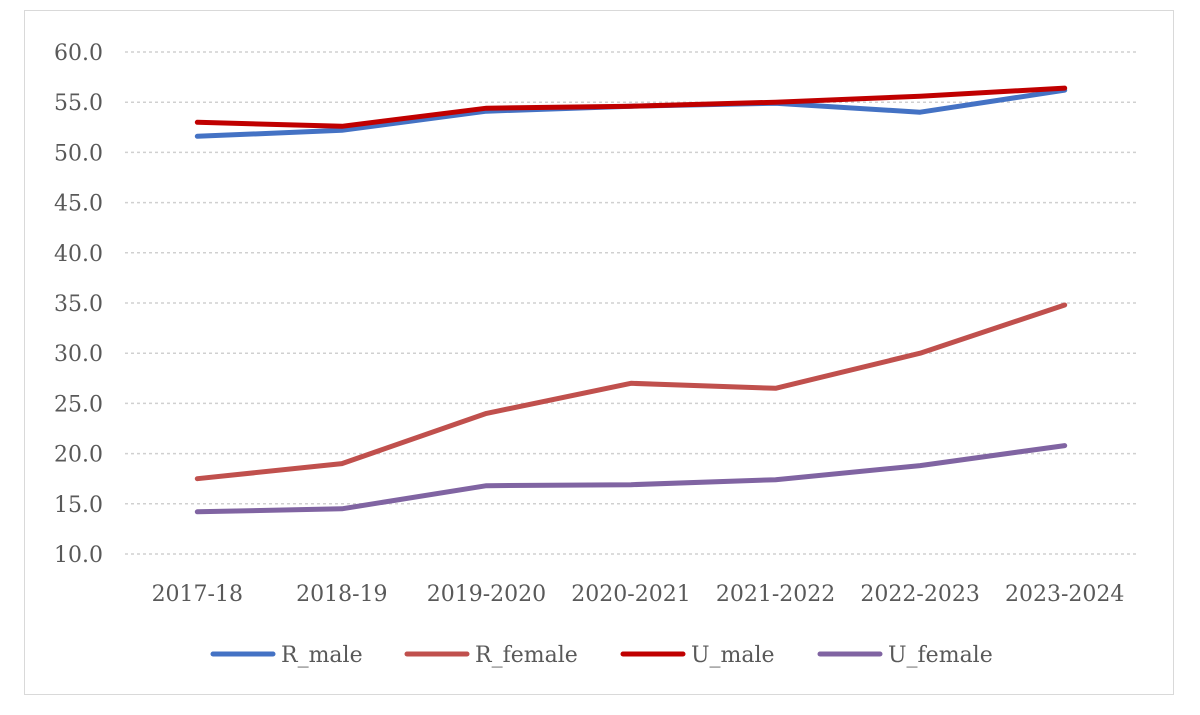  I want to click on x-tick-label: 2021-2022, so click(775, 594).